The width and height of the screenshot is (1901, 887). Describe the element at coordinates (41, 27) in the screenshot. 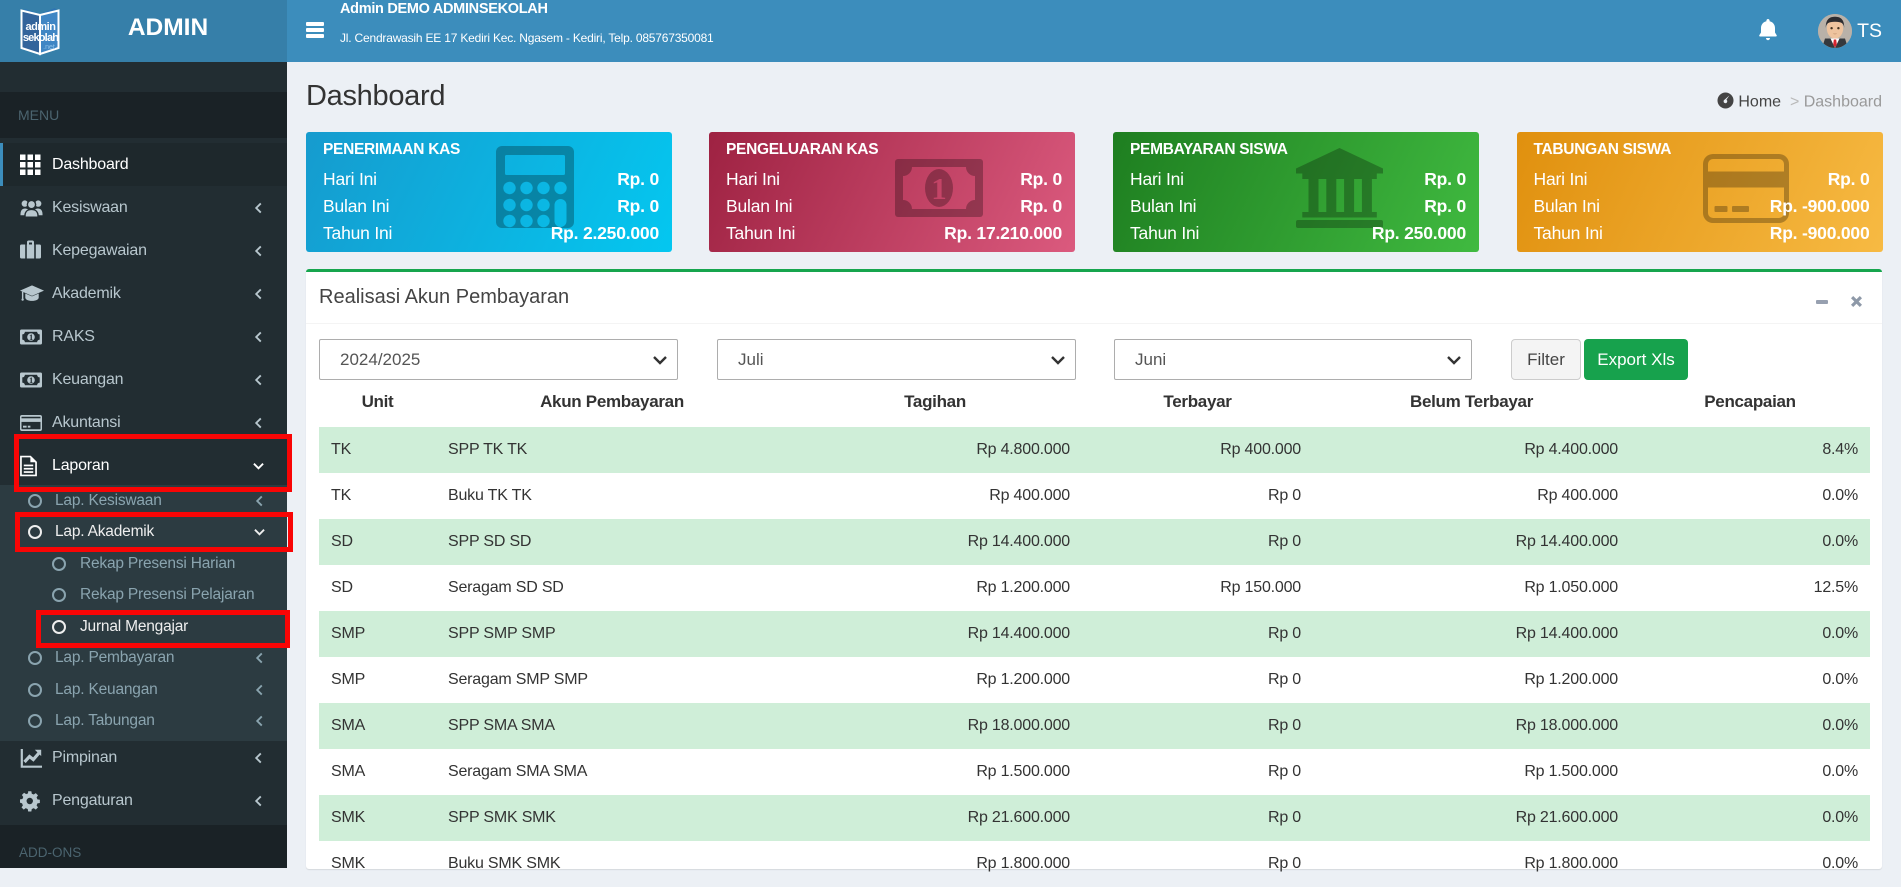

I see `svg-text: admin` at that location.